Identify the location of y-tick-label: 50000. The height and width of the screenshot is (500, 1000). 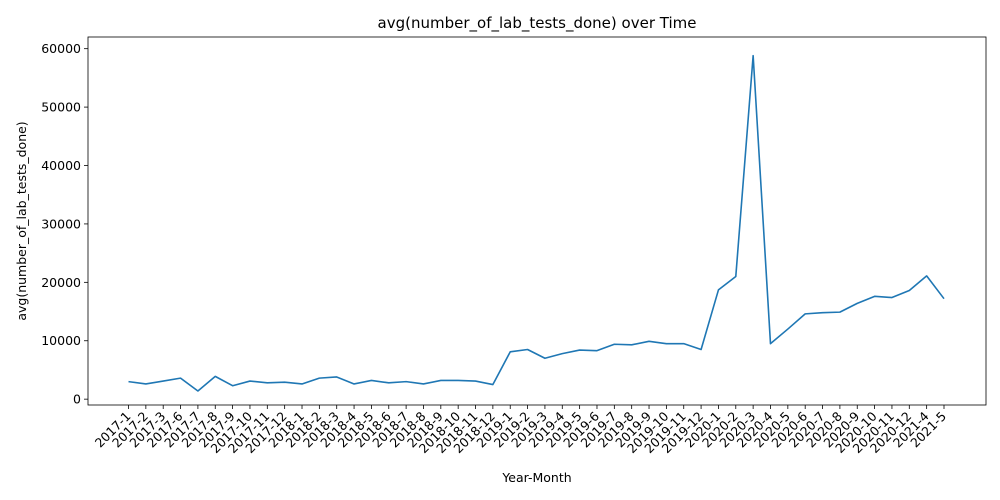
(61, 107).